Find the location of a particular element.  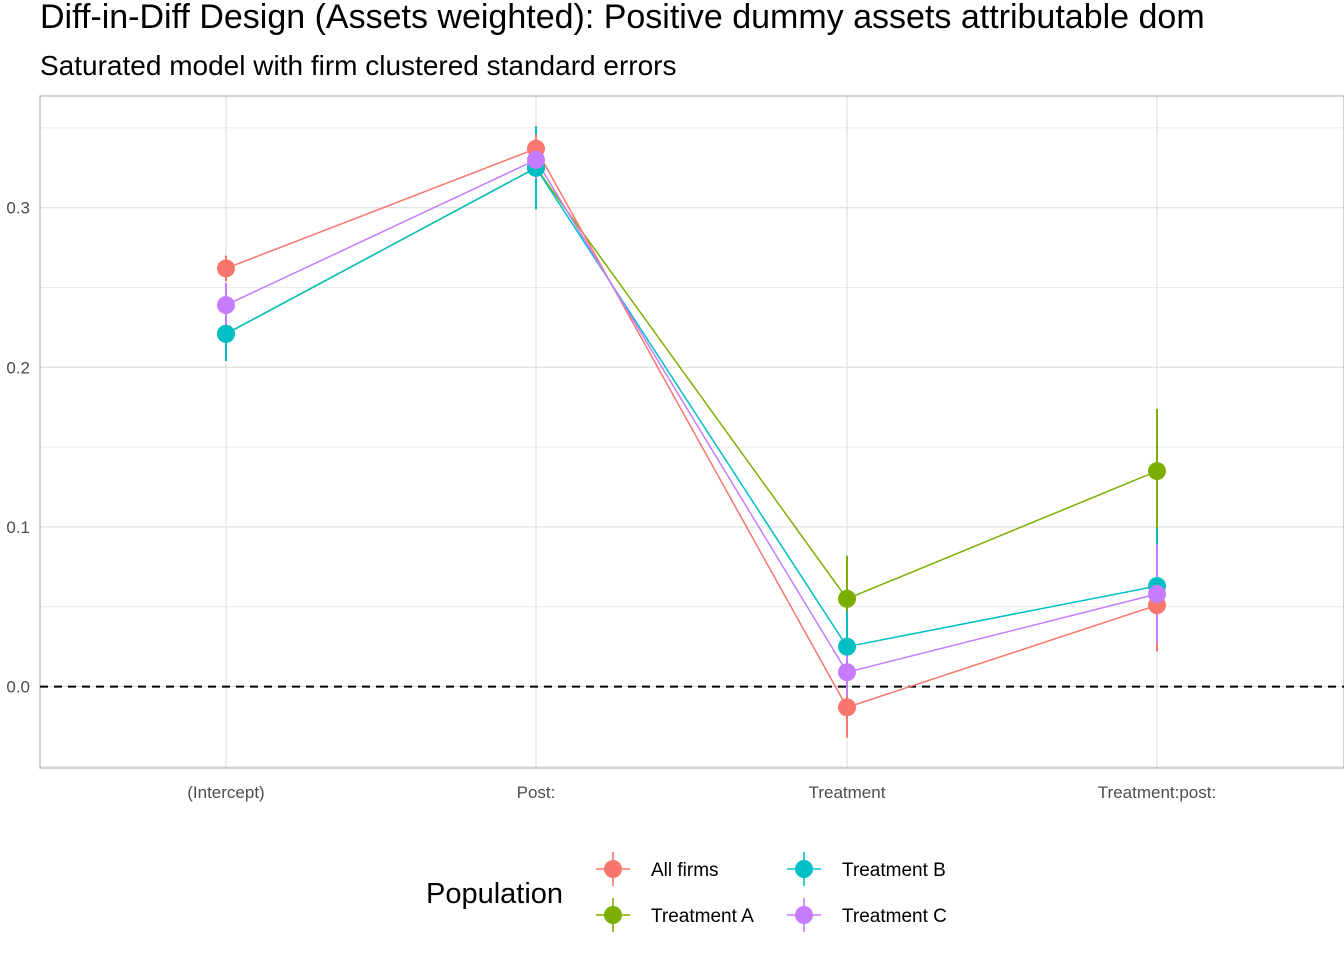

y-tick-label: 0.1 is located at coordinates (18, 527).